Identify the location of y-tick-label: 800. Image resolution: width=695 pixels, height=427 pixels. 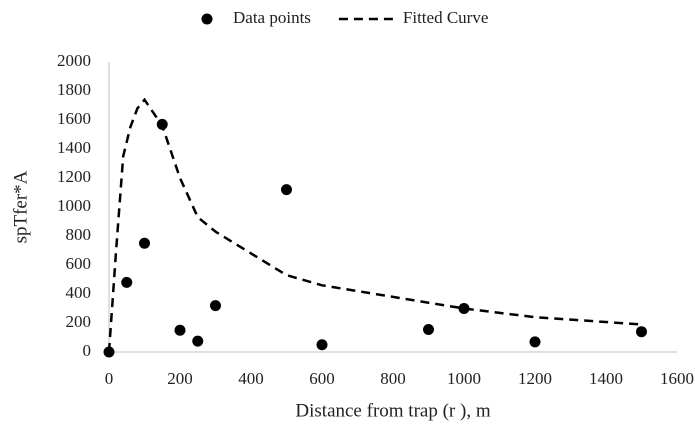
(79, 234).